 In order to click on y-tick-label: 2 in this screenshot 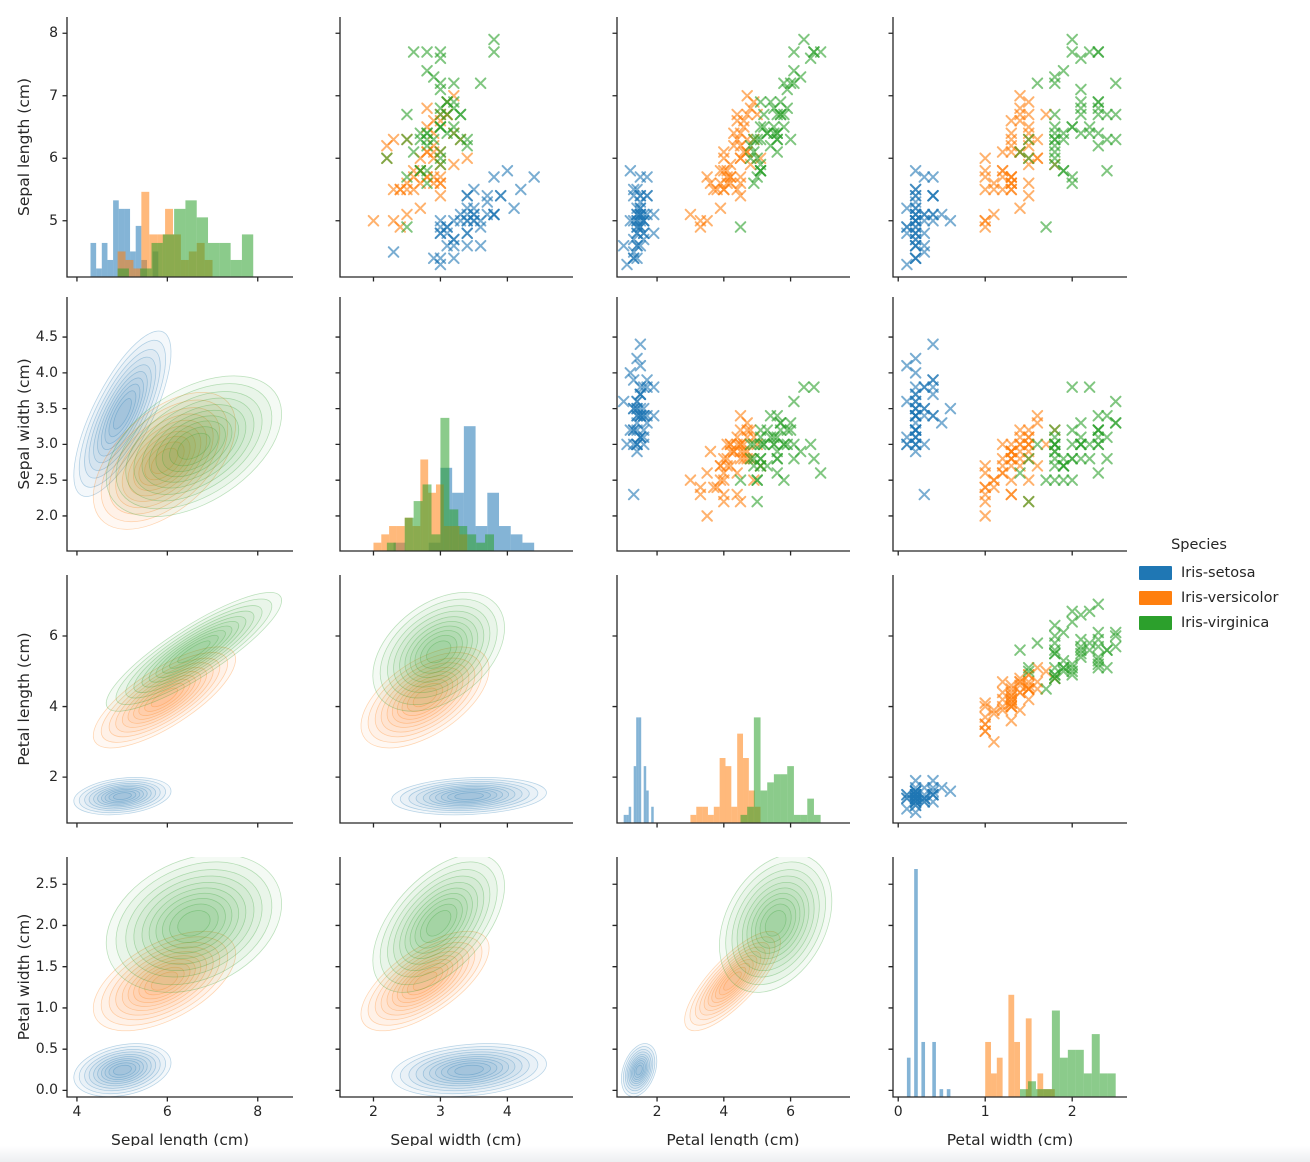, I will do `click(53, 777)`.